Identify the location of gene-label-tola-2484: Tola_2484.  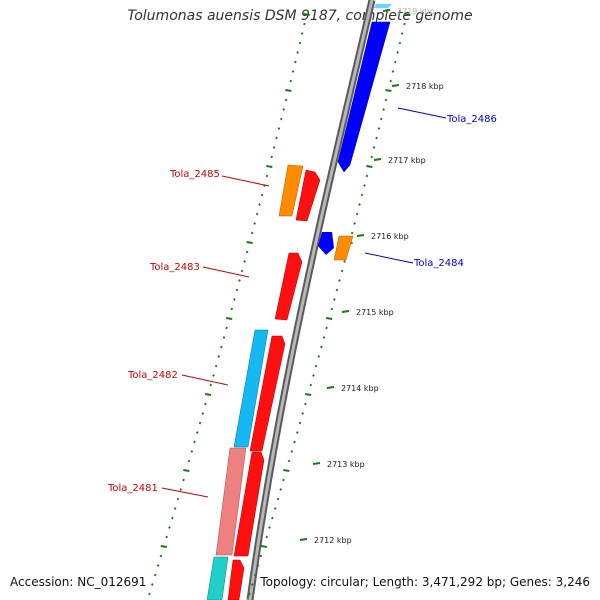
(438, 263).